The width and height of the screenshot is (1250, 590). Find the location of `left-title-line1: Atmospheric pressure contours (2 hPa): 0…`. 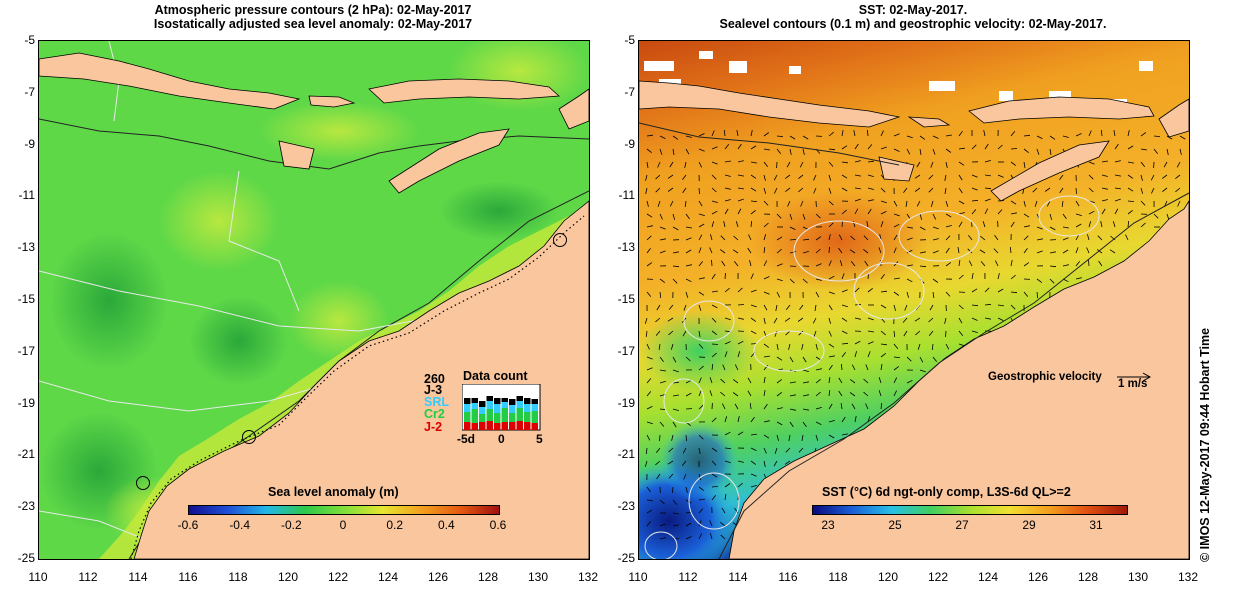

left-title-line1: Atmospheric pressure contours (2 hPa): 0… is located at coordinates (313, 10).